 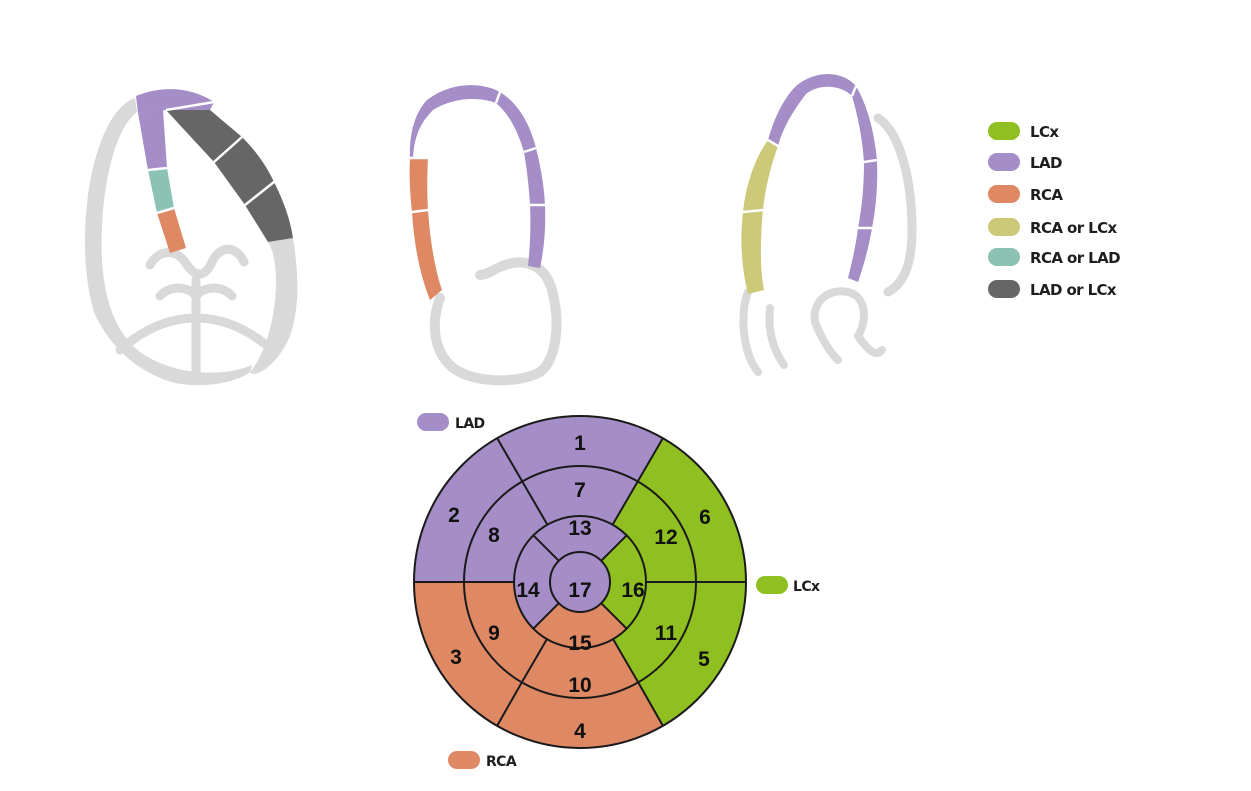 I want to click on segment-1-label: 1, so click(x=580, y=443).